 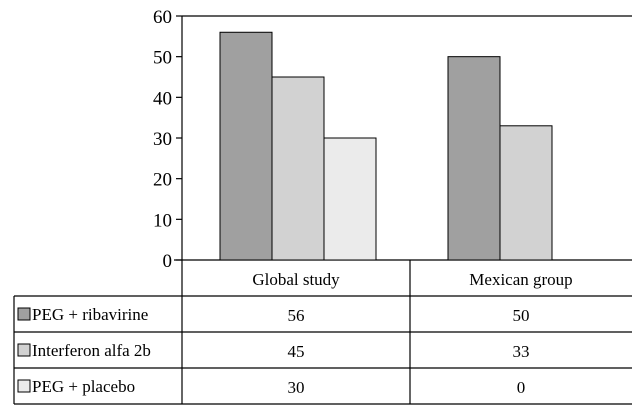 What do you see at coordinates (162, 17) in the screenshot?
I see `y-tick-label: 60` at bounding box center [162, 17].